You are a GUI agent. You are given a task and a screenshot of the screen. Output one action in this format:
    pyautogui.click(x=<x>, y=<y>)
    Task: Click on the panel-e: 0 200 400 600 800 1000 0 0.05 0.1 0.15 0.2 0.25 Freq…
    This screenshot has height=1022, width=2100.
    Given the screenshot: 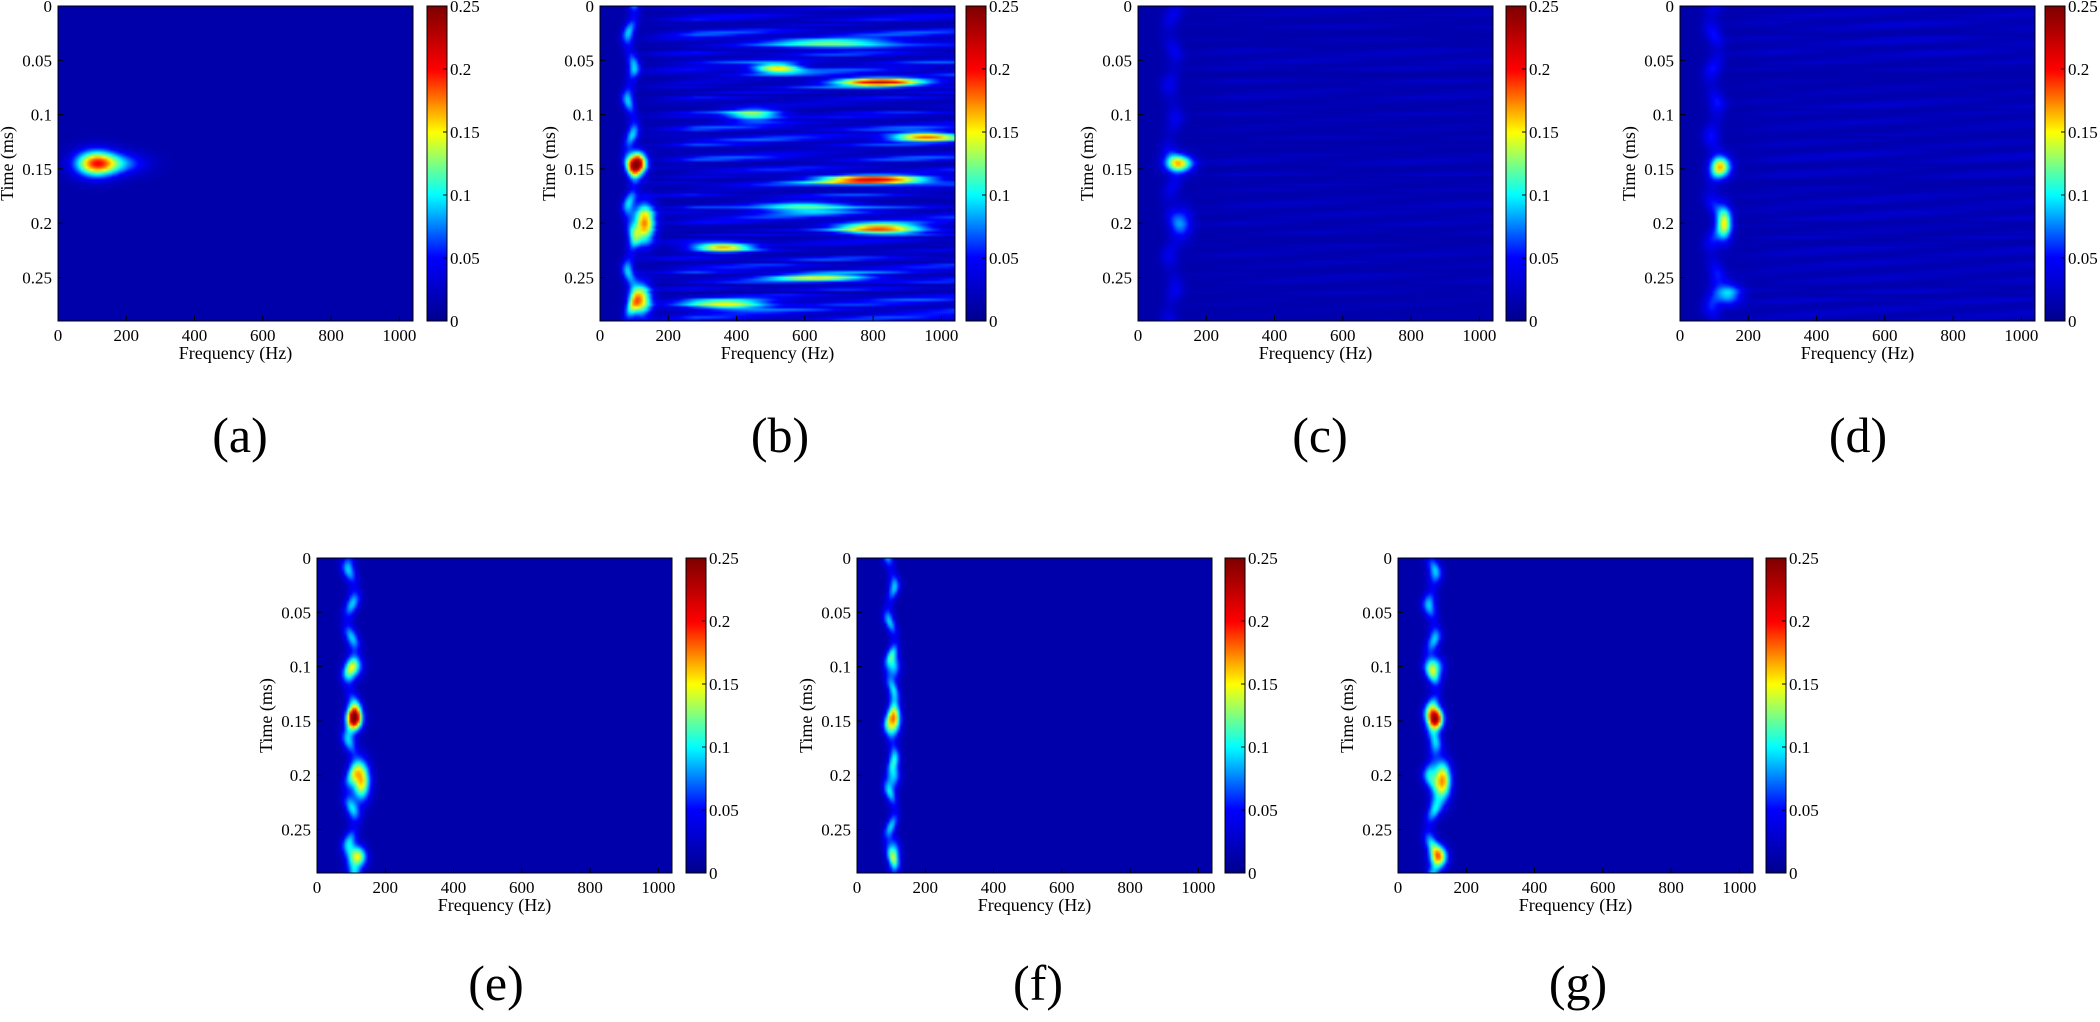 What is the action you would take?
    pyautogui.click(x=497, y=780)
    